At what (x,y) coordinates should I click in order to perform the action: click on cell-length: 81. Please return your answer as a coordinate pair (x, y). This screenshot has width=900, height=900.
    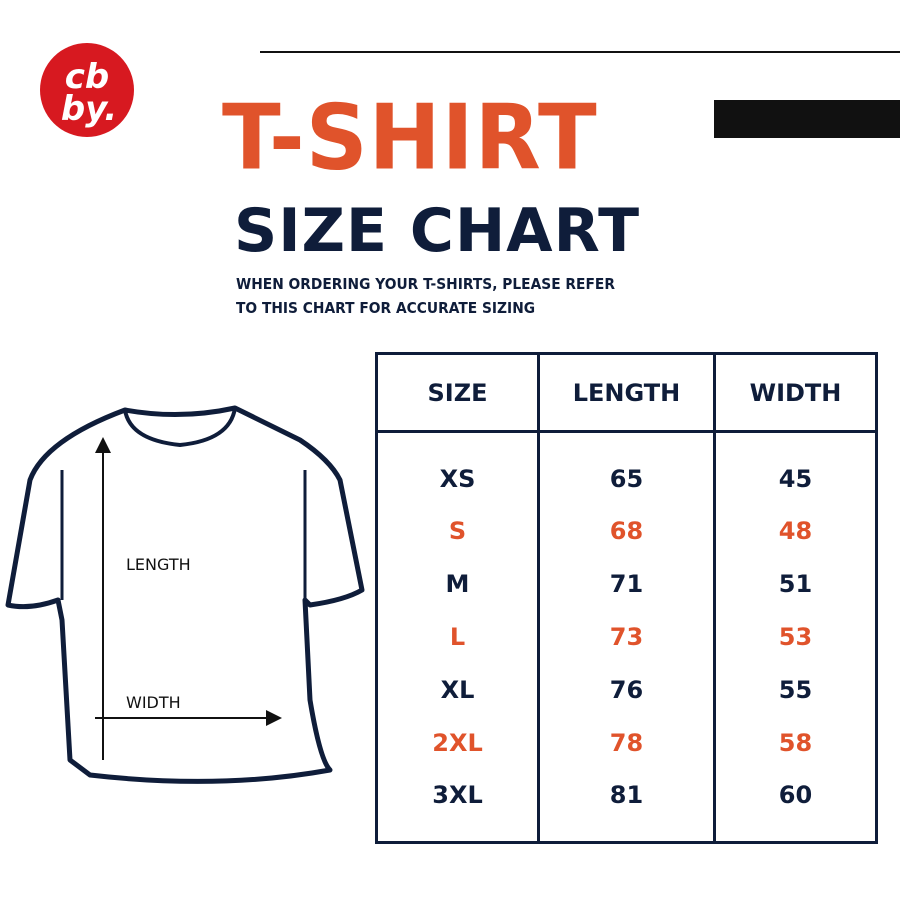
    Looking at the image, I should click on (626, 806).